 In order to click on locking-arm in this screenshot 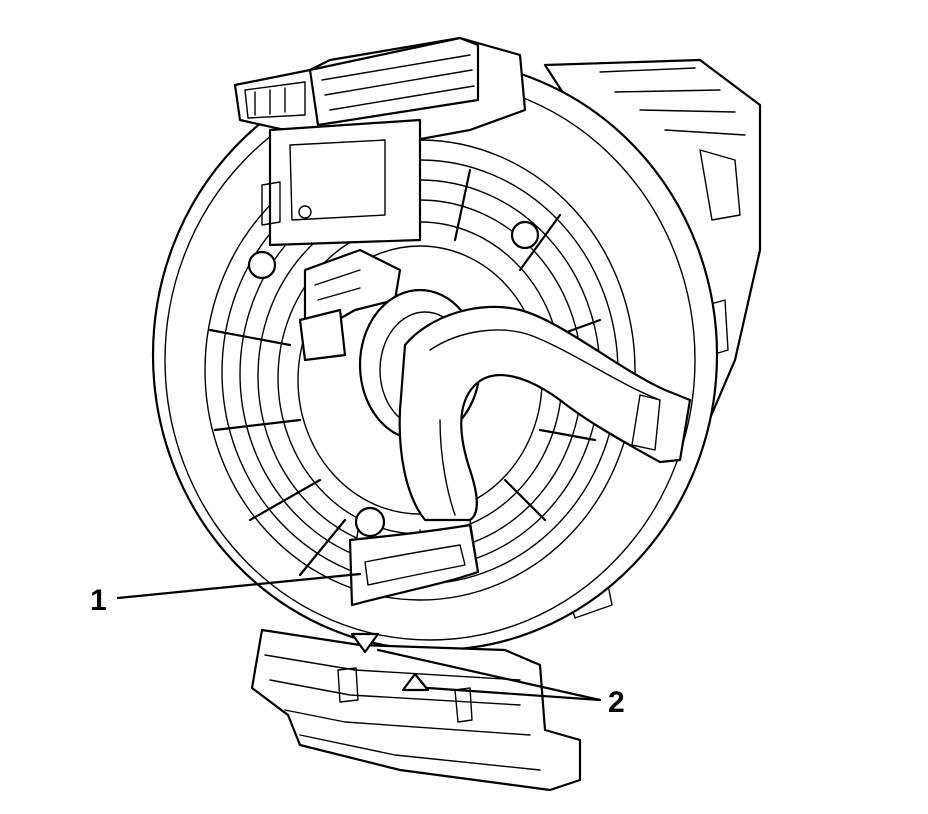, I will do `click(545, 413)`.